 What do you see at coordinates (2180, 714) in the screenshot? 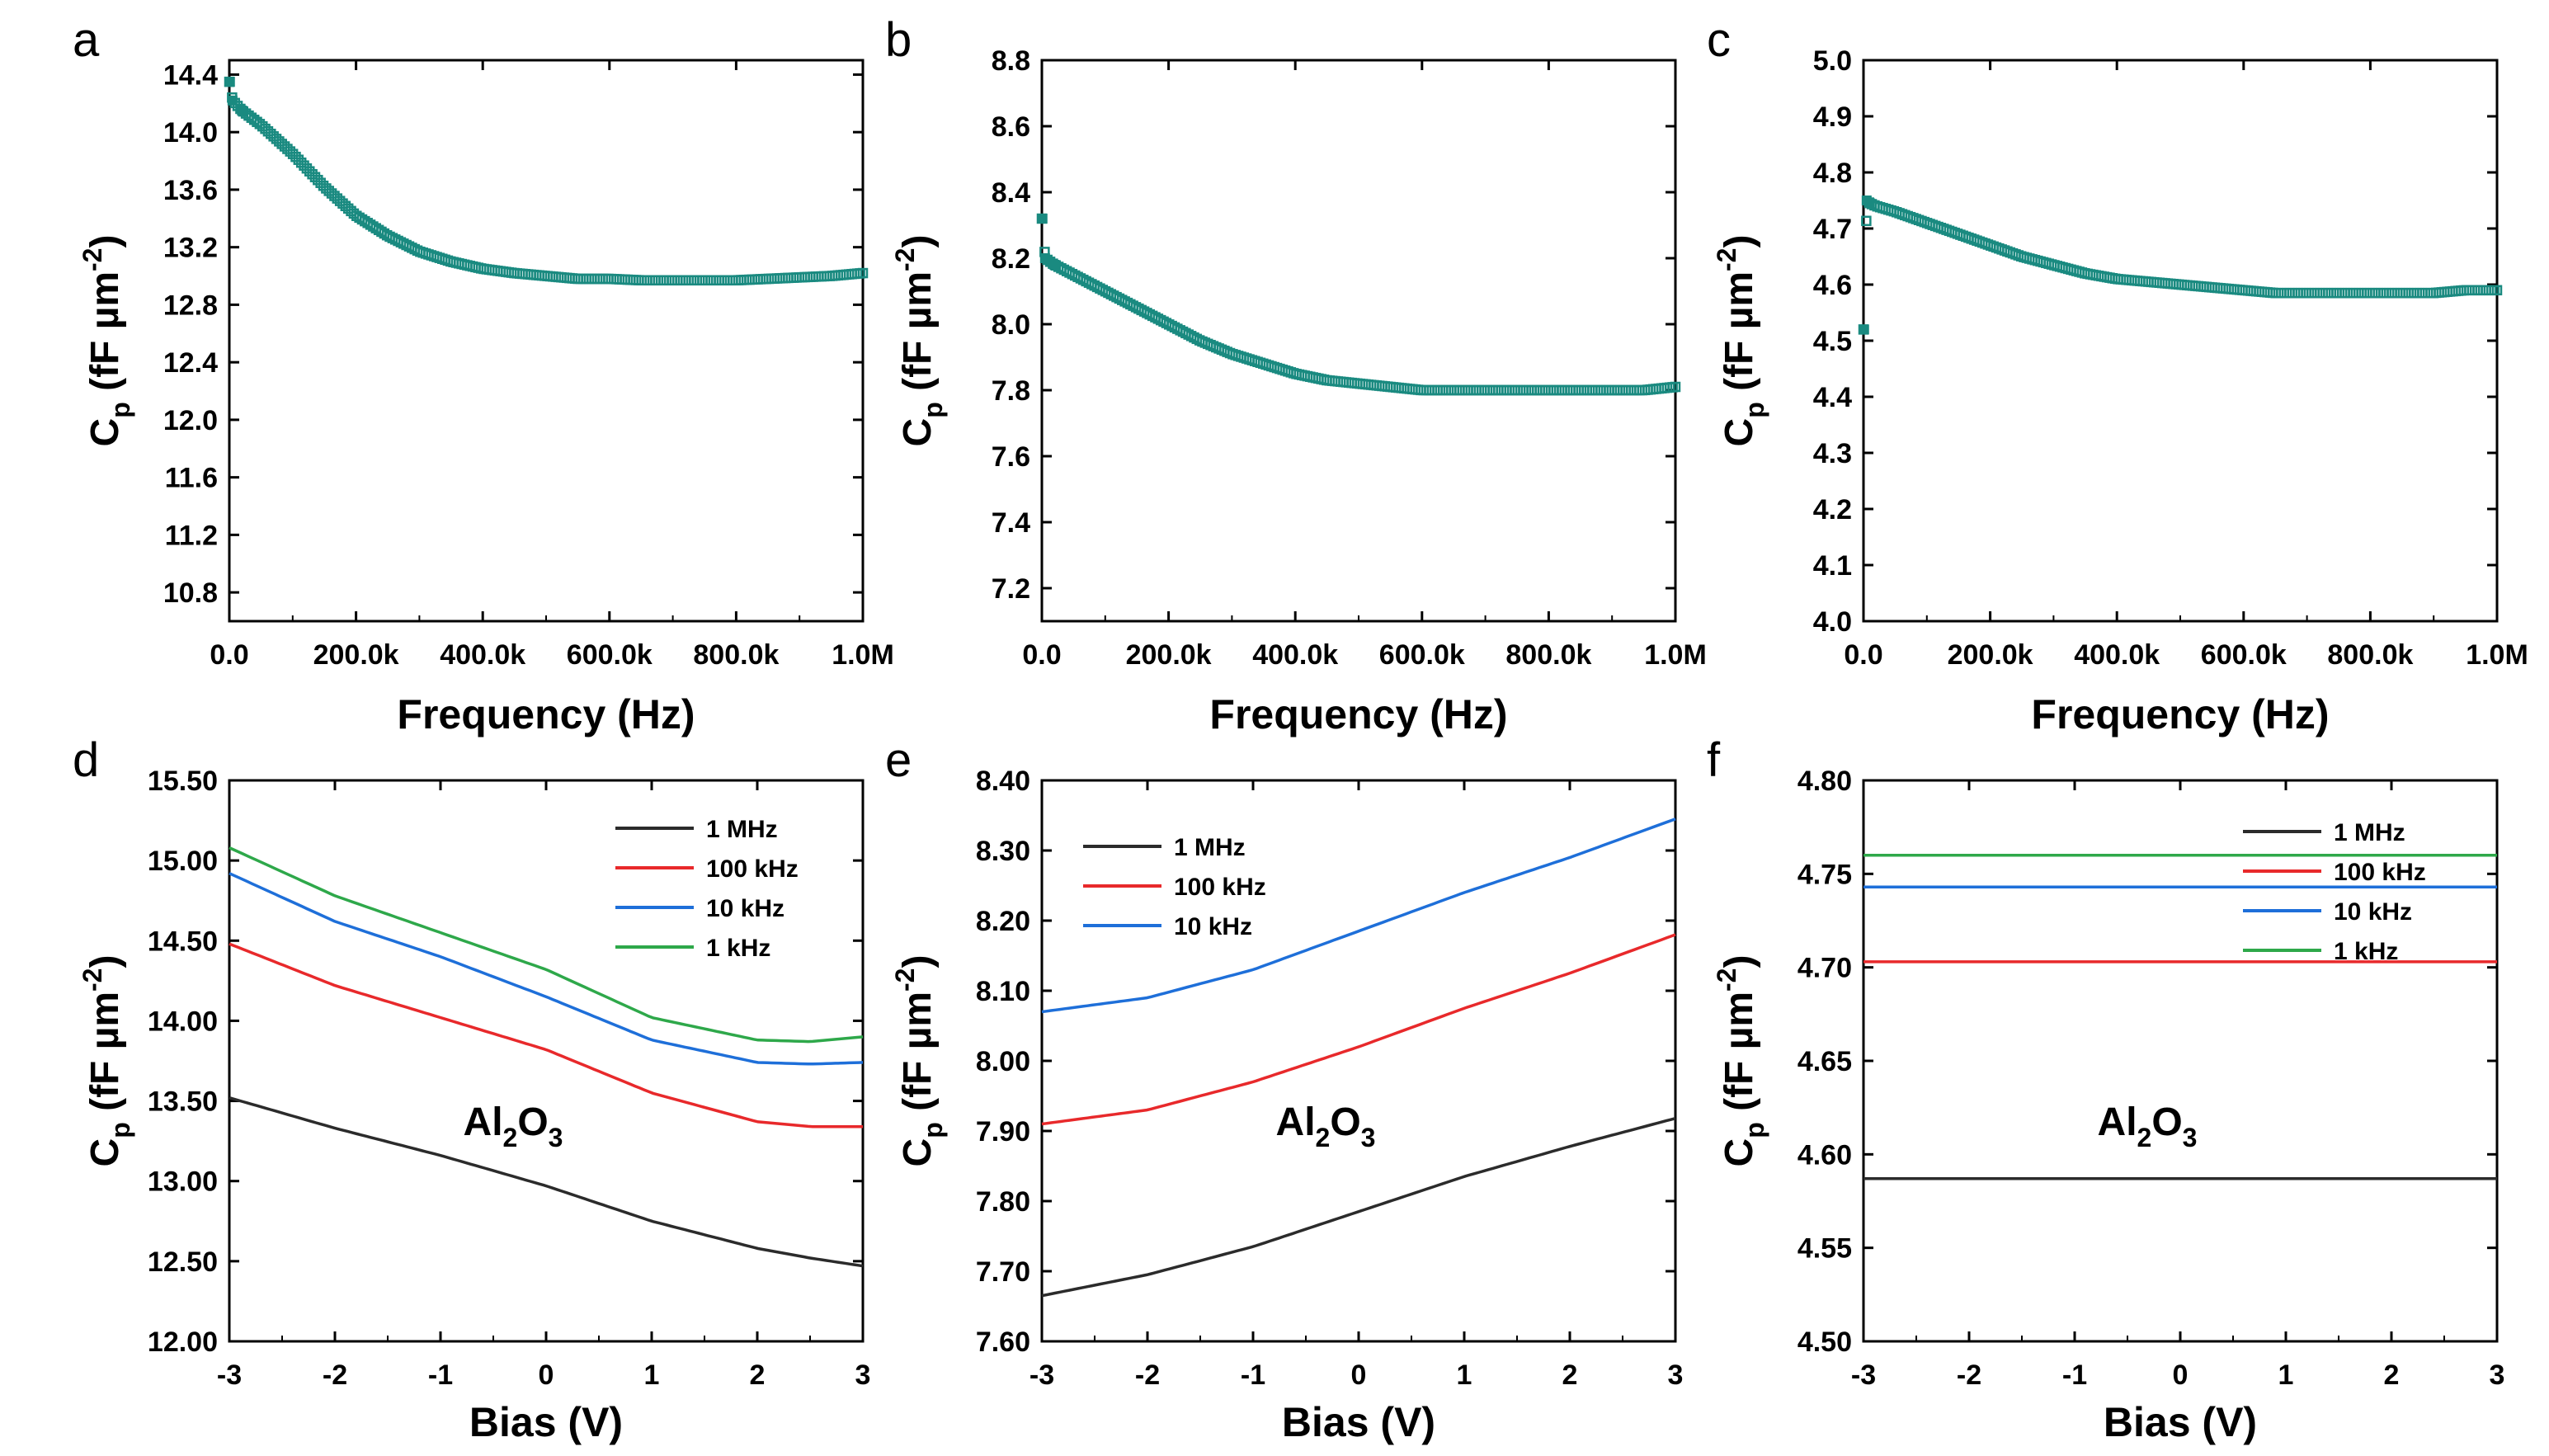
I see `x-axis-label: Frequency (Hz)` at bounding box center [2180, 714].